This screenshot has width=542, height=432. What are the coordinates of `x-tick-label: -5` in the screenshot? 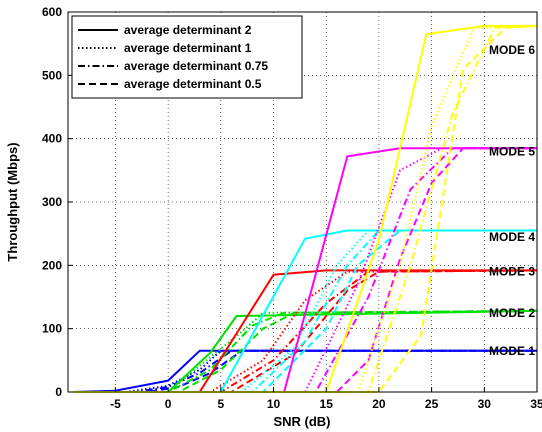 It's located at (115, 404).